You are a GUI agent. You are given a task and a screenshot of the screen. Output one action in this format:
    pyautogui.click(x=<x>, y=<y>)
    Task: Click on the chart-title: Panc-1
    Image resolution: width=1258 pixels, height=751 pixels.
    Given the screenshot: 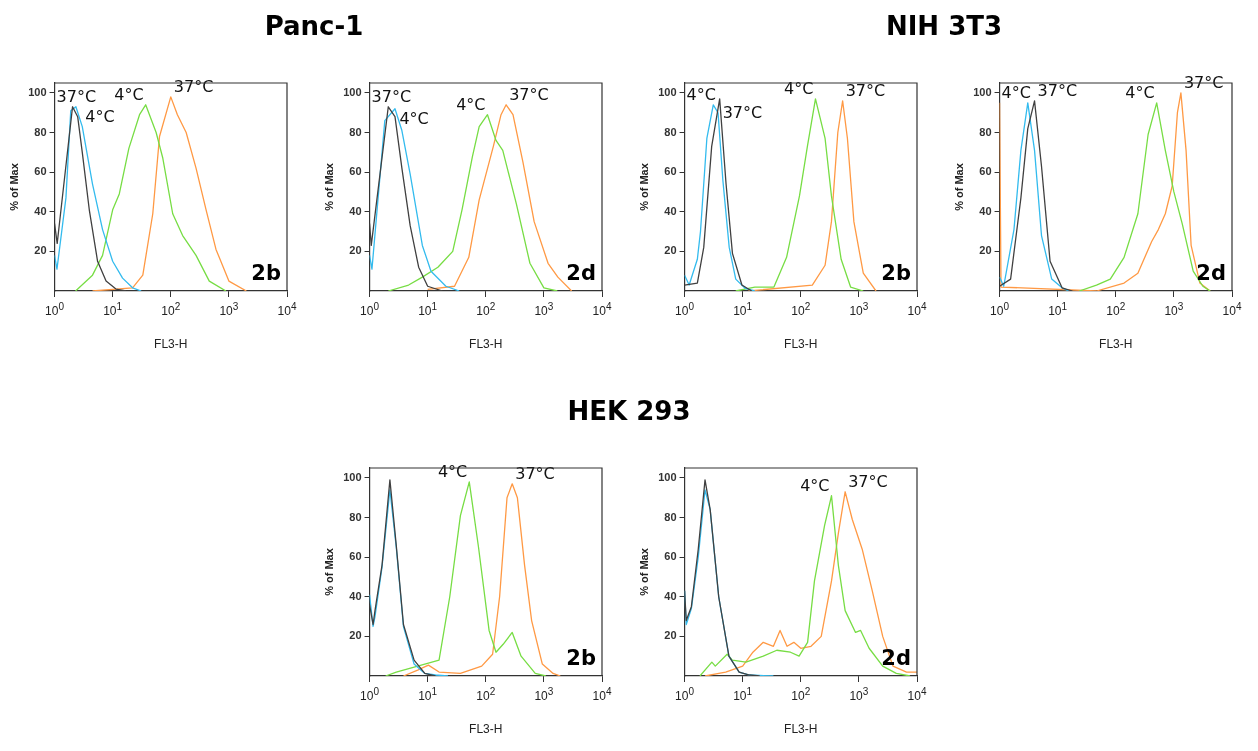 What is the action you would take?
    pyautogui.click(x=314, y=26)
    